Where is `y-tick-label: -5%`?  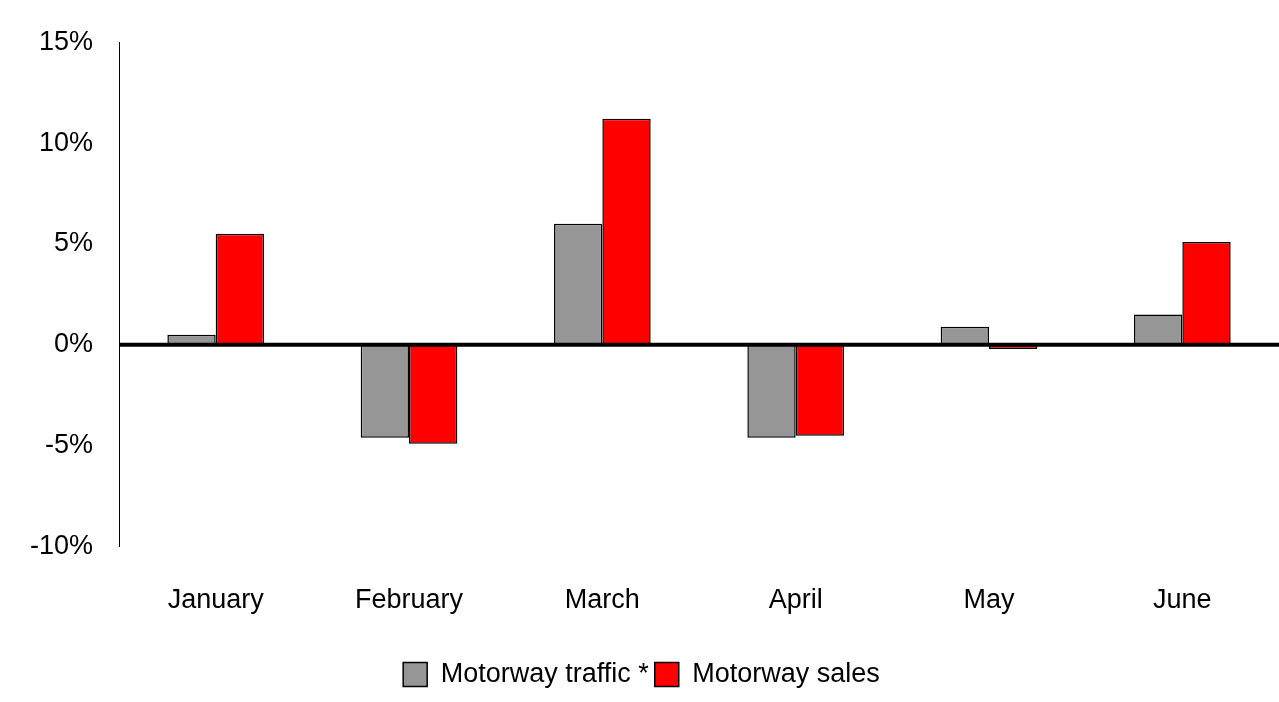 y-tick-label: -5% is located at coordinates (69, 444).